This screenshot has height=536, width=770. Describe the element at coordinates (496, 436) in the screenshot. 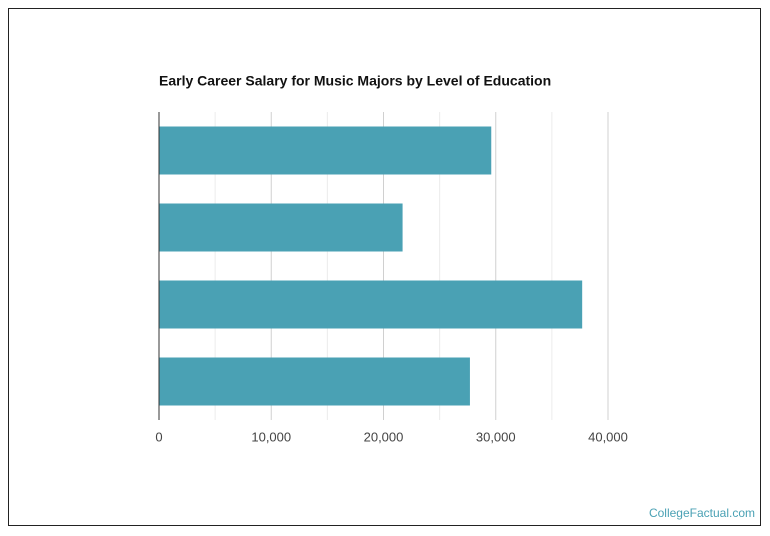

I see `x-tick-label: 30,000` at that location.